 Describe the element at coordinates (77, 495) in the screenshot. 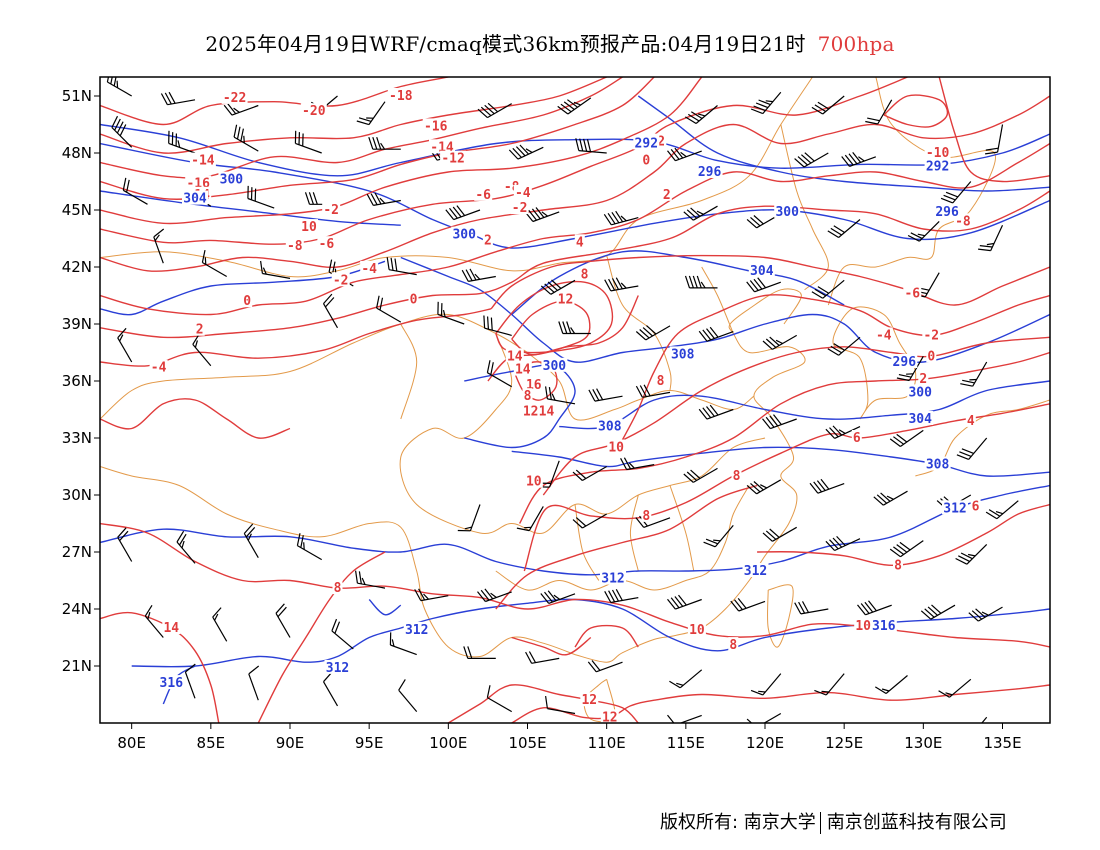

I see `lat-tick-label: 30N` at that location.